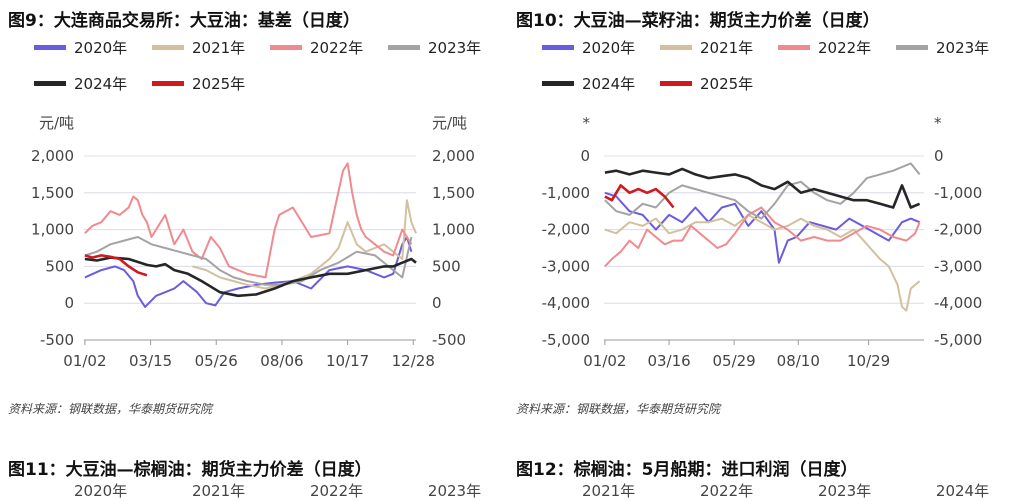  I want to click on y-tick-label-right: -4,000, so click(958, 303).